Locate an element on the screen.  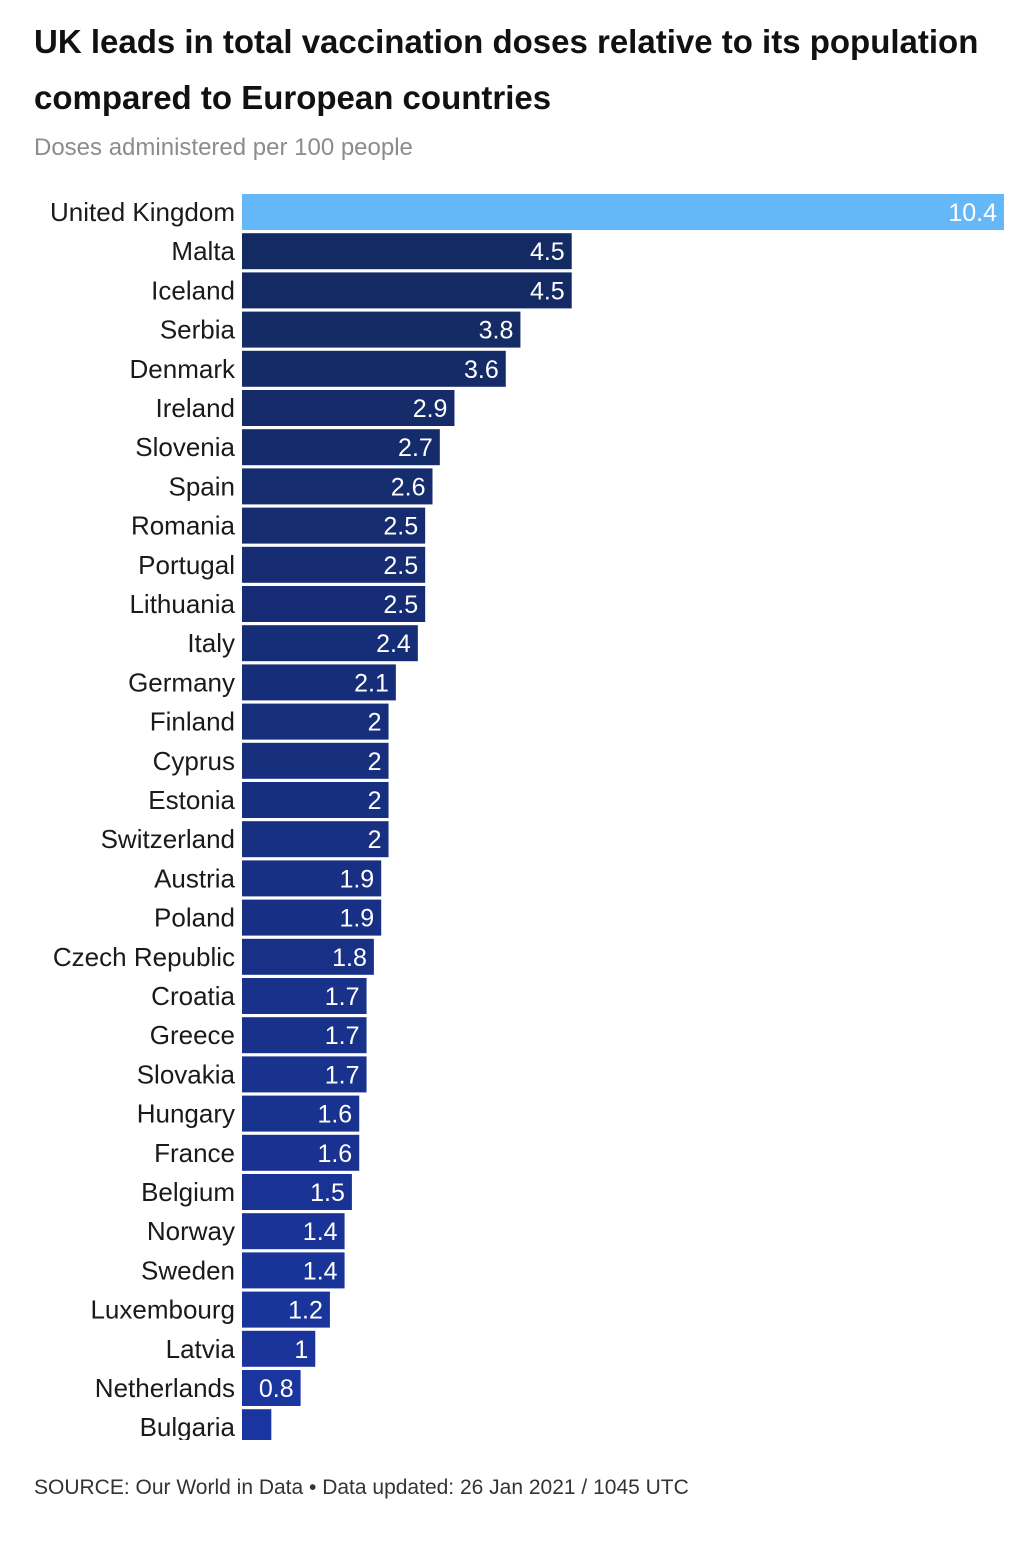
category-label: Sweden is located at coordinates (188, 1270).